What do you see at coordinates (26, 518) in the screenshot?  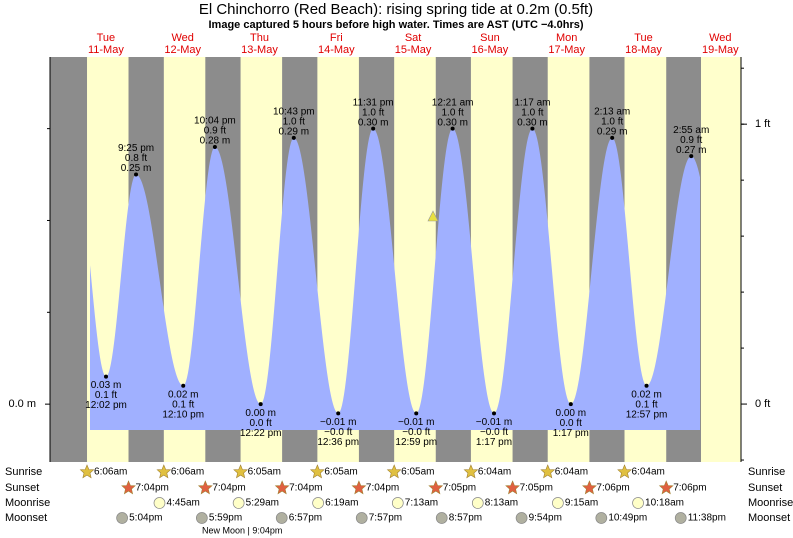 I see `row-label-left: Moonset` at bounding box center [26, 518].